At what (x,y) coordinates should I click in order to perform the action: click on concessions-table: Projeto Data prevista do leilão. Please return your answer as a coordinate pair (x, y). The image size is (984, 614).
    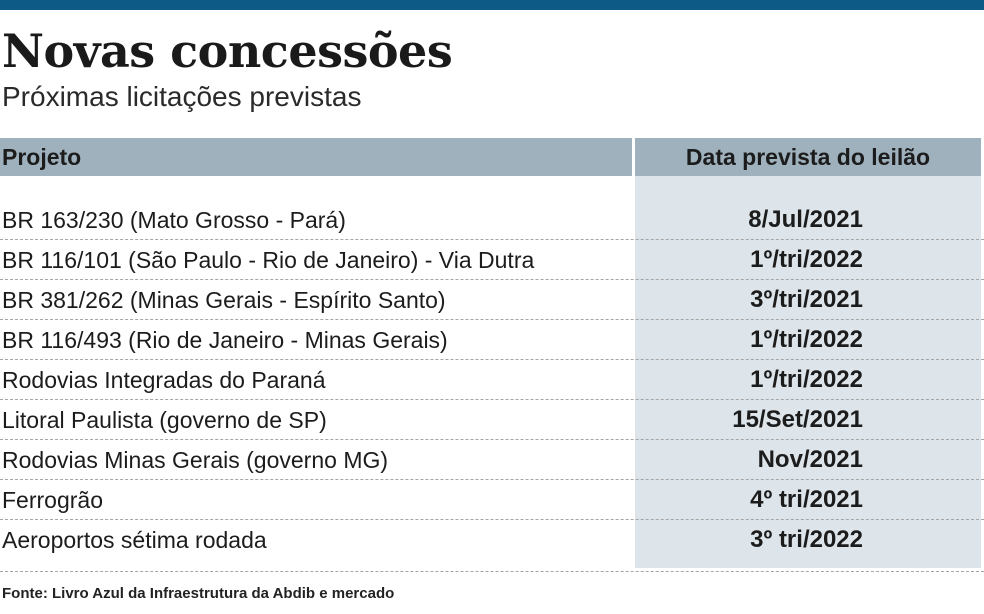
    Looking at the image, I should click on (492, 157).